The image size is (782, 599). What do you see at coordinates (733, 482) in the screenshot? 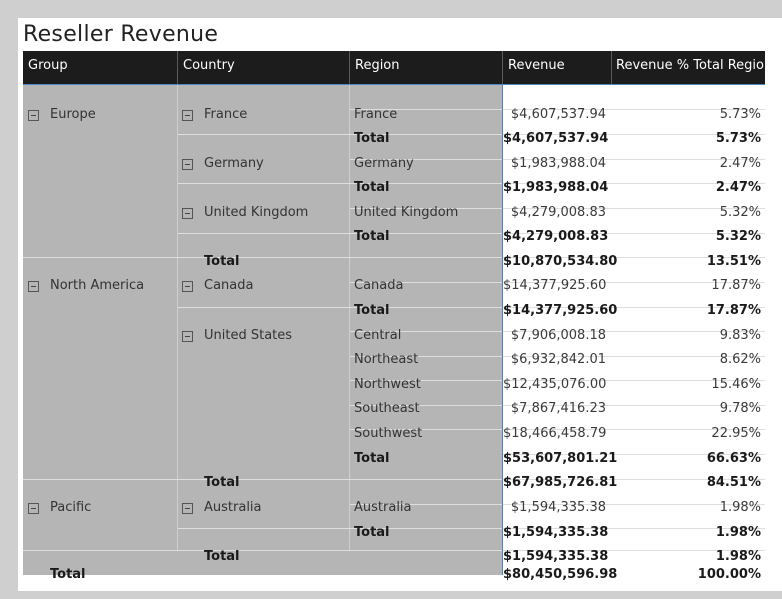
I see `revenue-pct-cell: 84.51%` at bounding box center [733, 482].